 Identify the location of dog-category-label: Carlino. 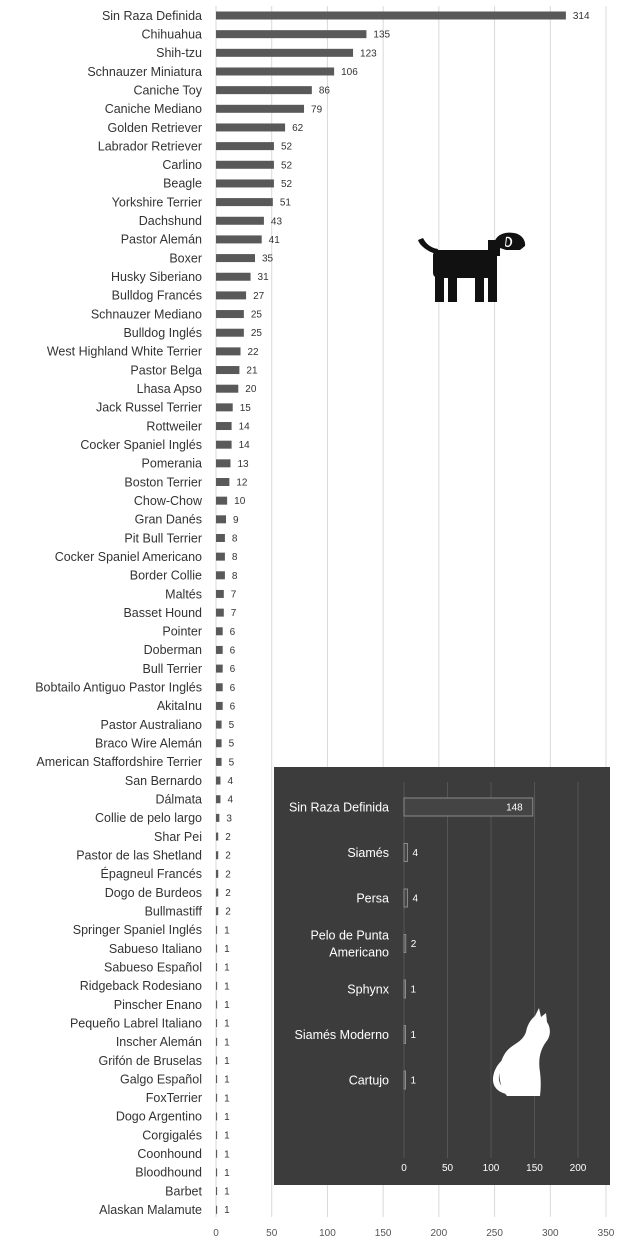
(182, 165).